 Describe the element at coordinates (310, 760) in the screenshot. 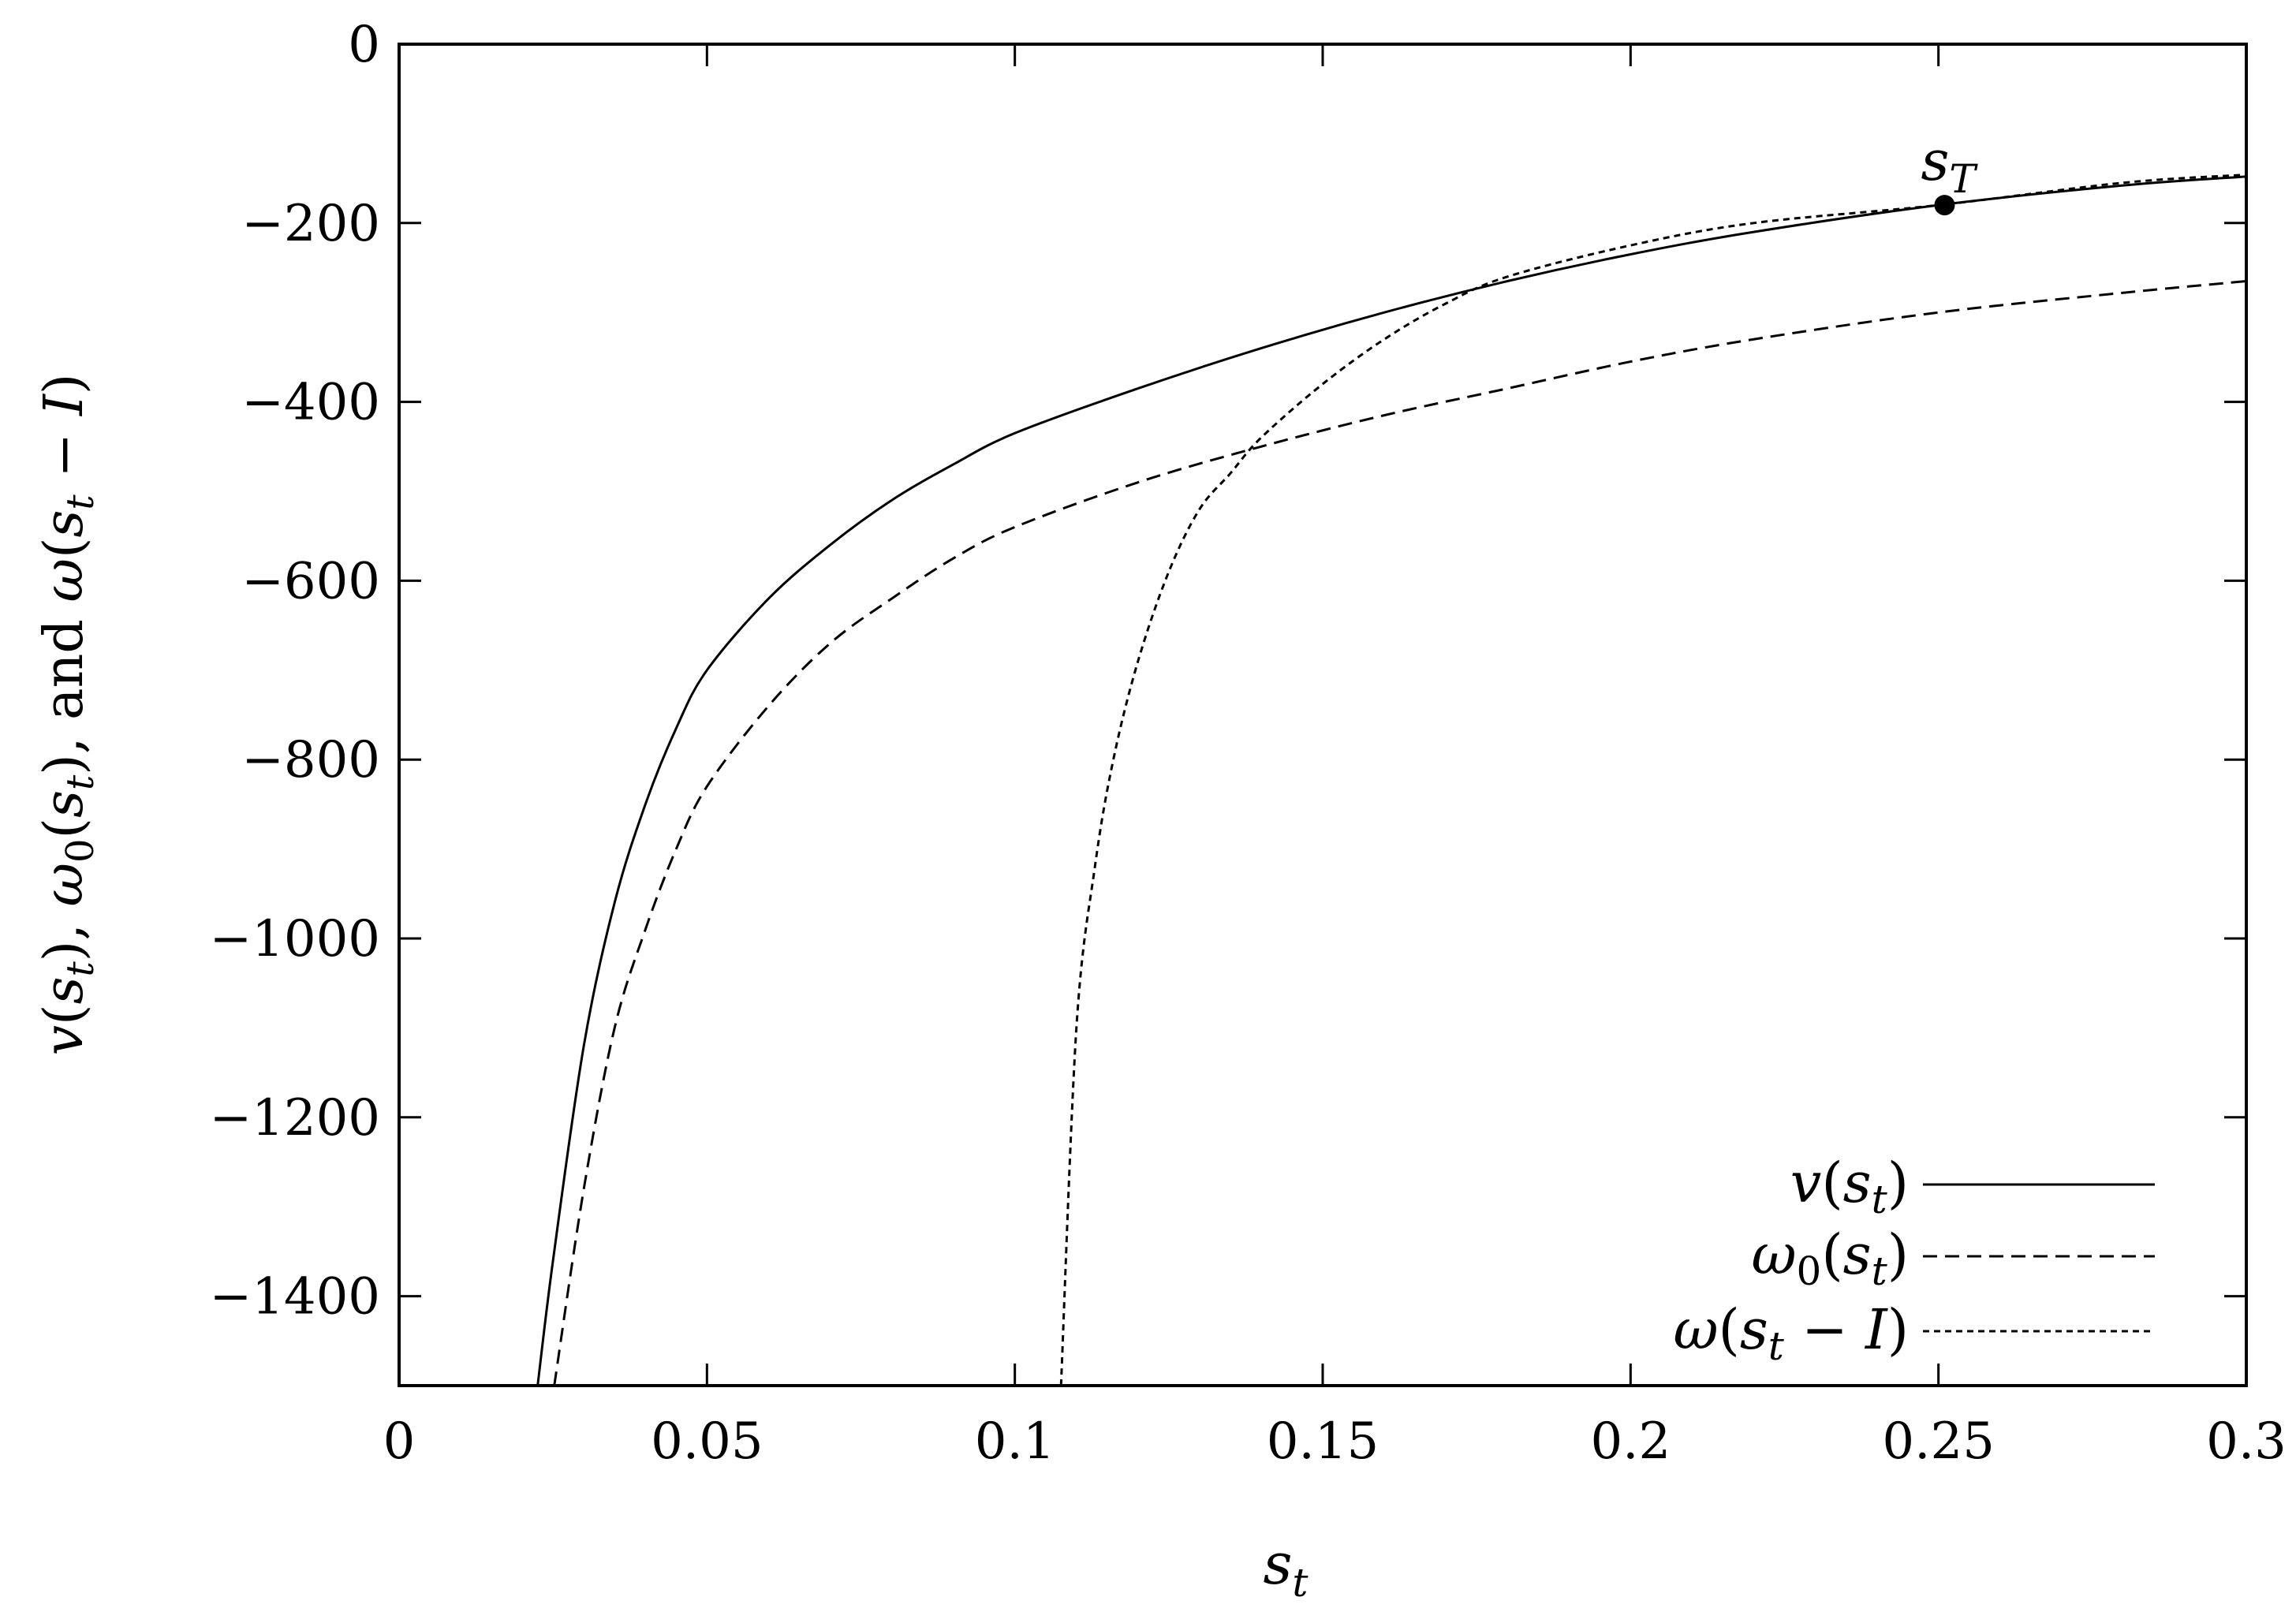

I see `y-tick-label: −800` at that location.